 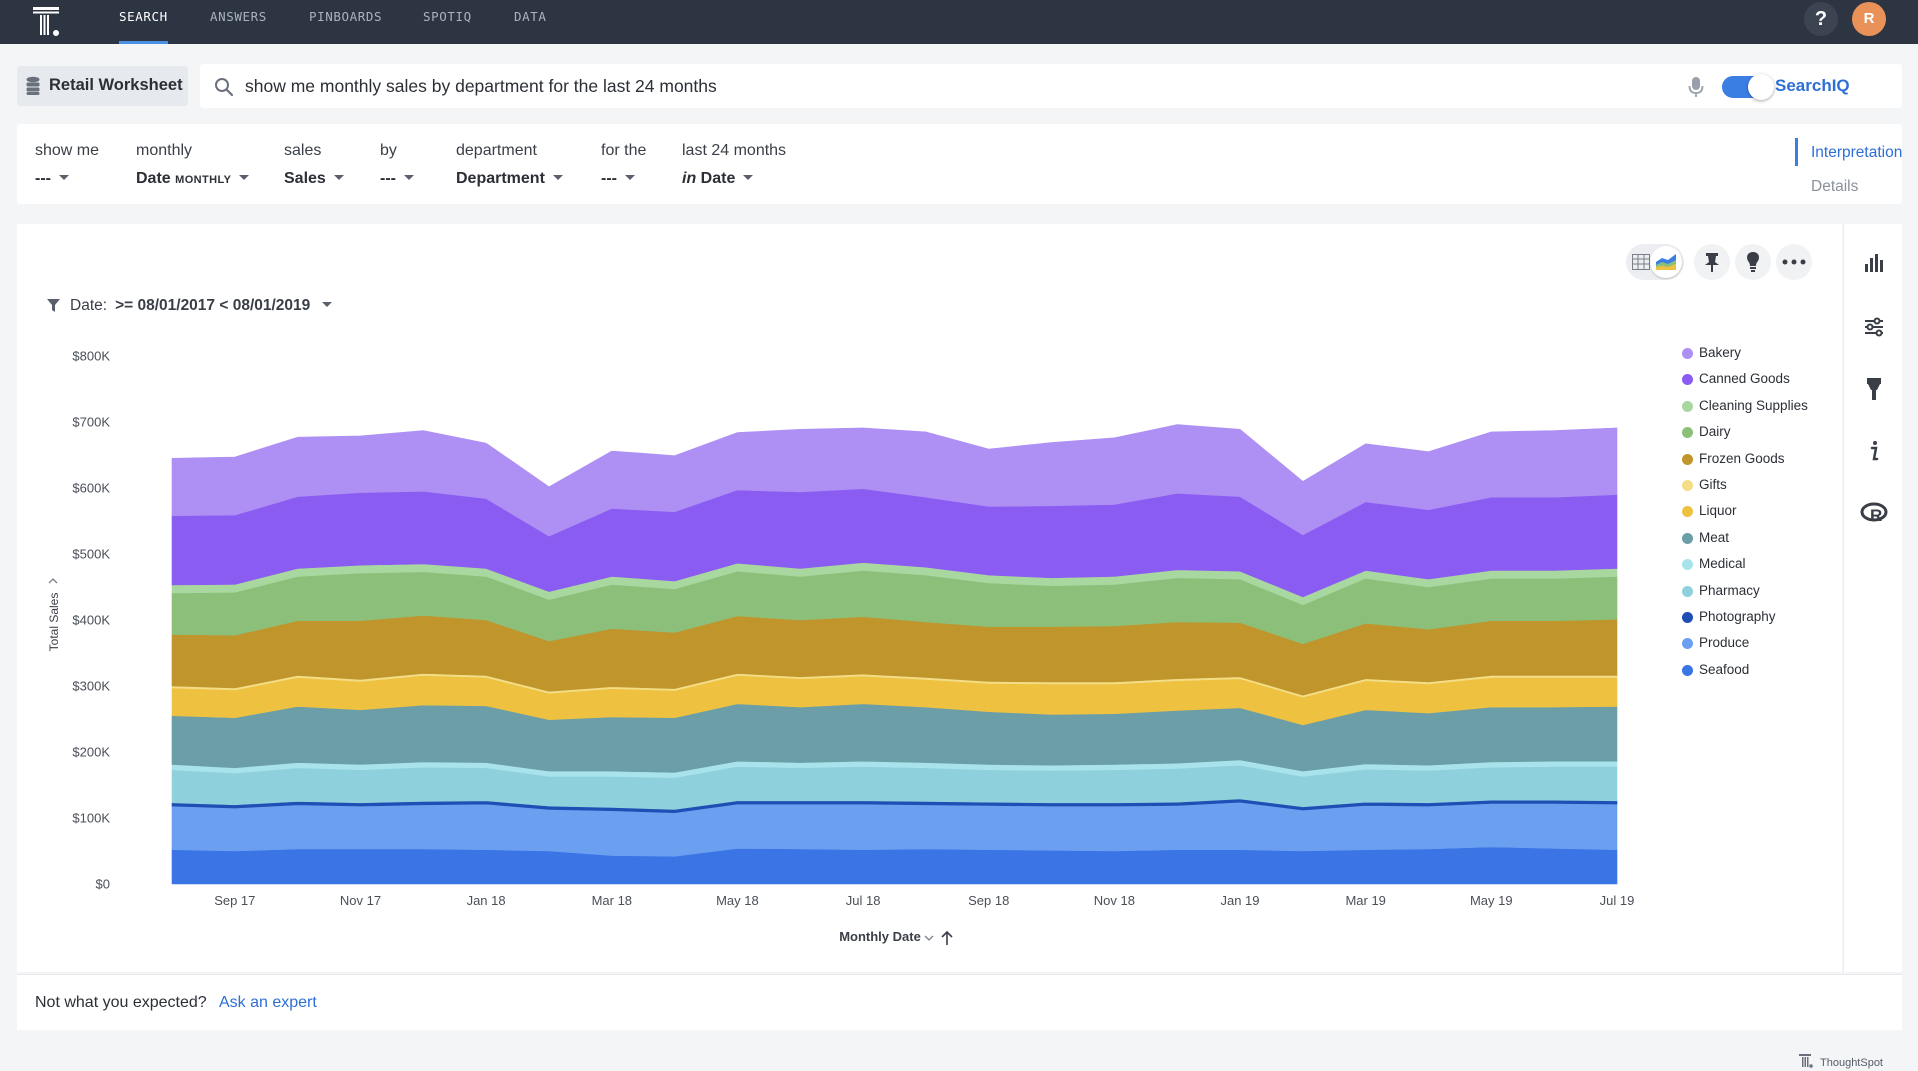 I want to click on x-tick-label: Sep 18, so click(x=988, y=900).